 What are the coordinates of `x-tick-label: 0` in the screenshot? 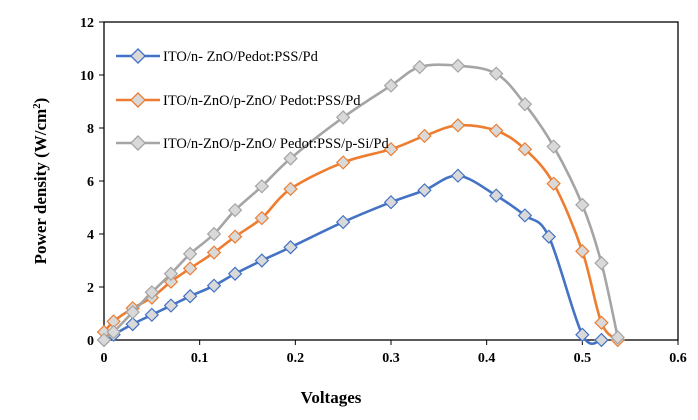 It's located at (104, 358).